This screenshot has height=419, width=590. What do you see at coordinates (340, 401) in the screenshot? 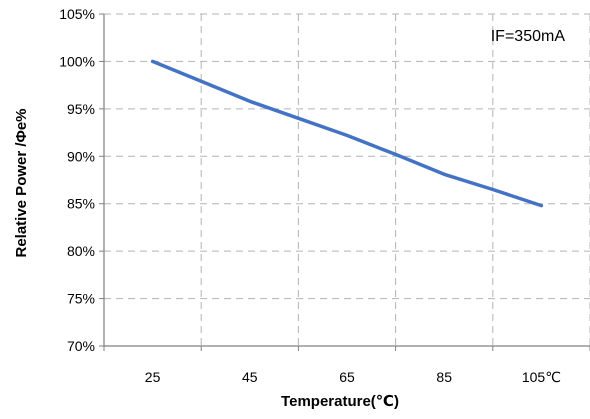
I see `x-axis-title: Temperature(℃)` at bounding box center [340, 401].